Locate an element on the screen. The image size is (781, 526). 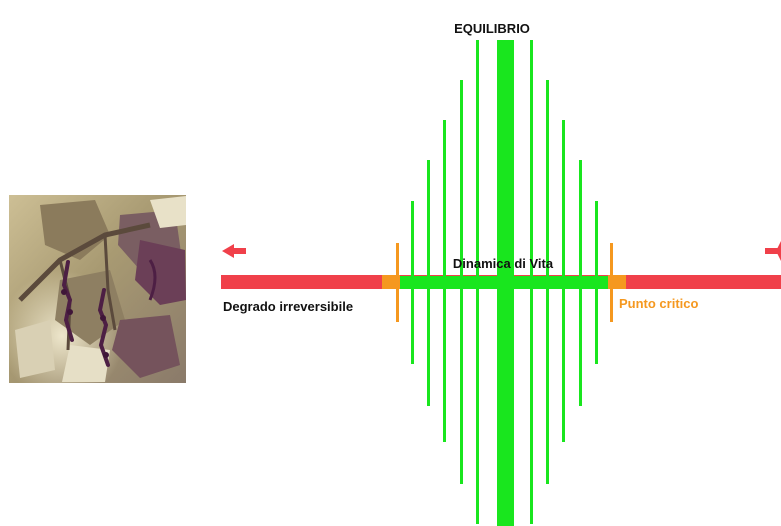
critical-point-label: Punto critico is located at coordinates (659, 303).